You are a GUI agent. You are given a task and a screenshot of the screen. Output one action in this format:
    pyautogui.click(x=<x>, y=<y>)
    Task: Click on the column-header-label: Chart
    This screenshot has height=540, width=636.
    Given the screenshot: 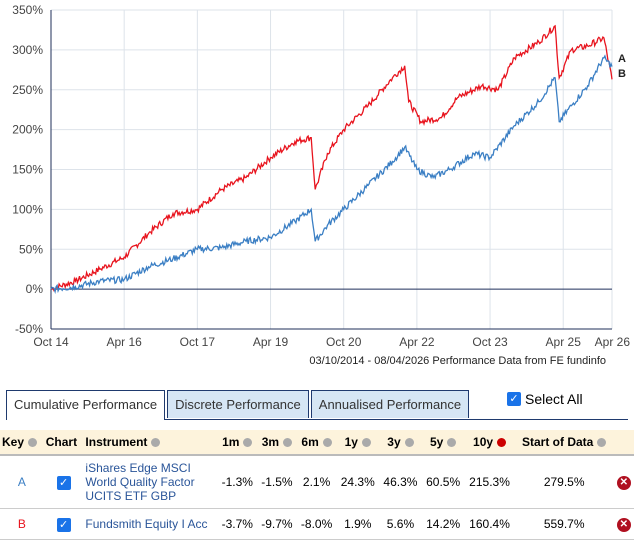 What is the action you would take?
    pyautogui.click(x=61, y=442)
    